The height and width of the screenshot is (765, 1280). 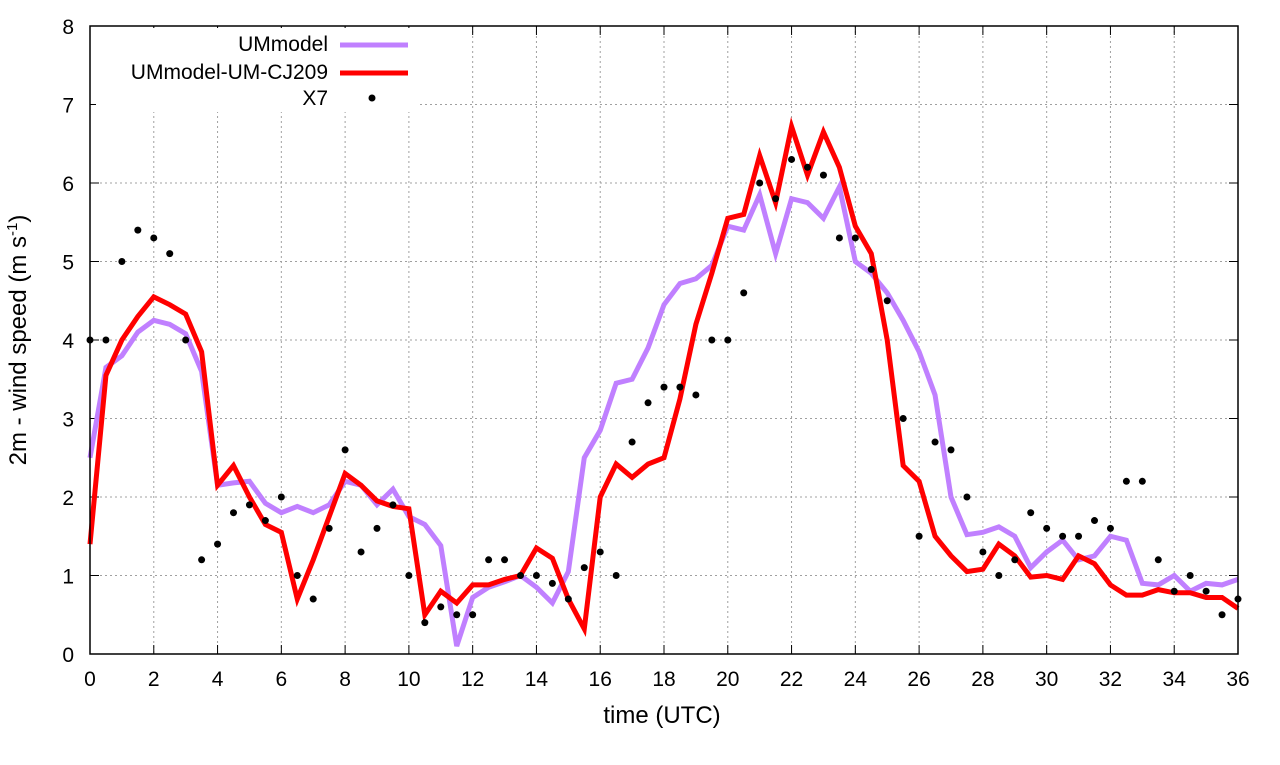 What do you see at coordinates (600, 679) in the screenshot?
I see `x-tick-label: 16` at bounding box center [600, 679].